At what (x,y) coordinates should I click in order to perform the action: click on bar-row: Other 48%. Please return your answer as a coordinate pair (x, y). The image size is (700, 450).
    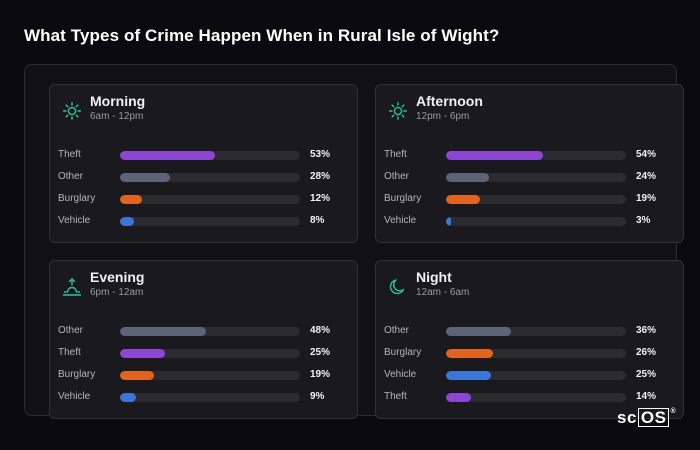
    Looking at the image, I should click on (204, 331).